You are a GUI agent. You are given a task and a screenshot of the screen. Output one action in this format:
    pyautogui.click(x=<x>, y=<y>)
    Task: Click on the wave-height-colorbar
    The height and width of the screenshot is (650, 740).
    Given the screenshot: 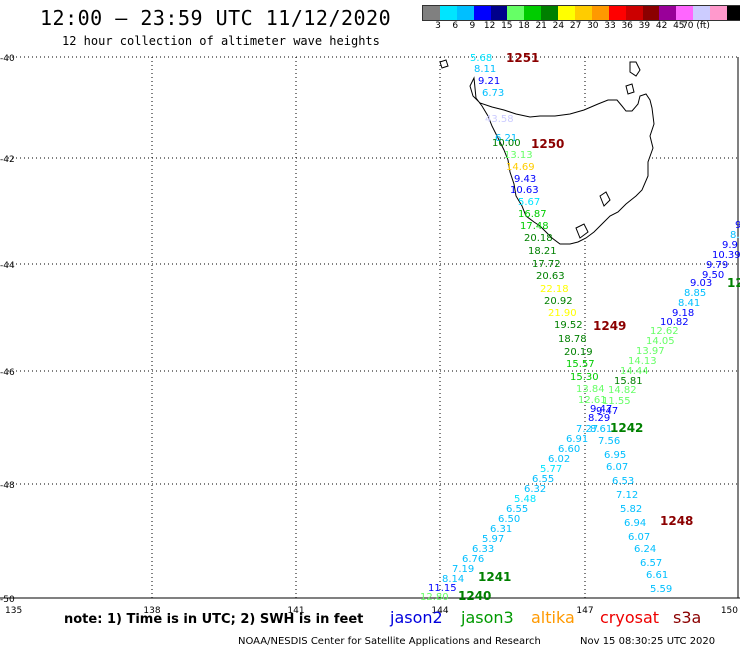 What is the action you would take?
    pyautogui.click(x=581, y=13)
    